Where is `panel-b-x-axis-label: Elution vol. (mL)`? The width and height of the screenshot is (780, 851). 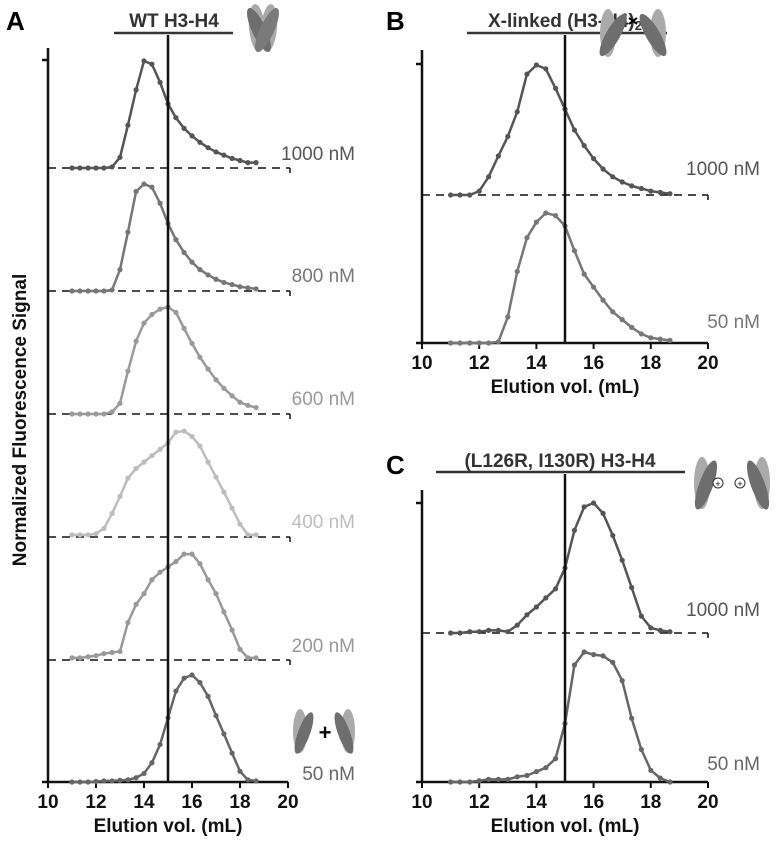 panel-b-x-axis-label: Elution vol. (mL) is located at coordinates (565, 387).